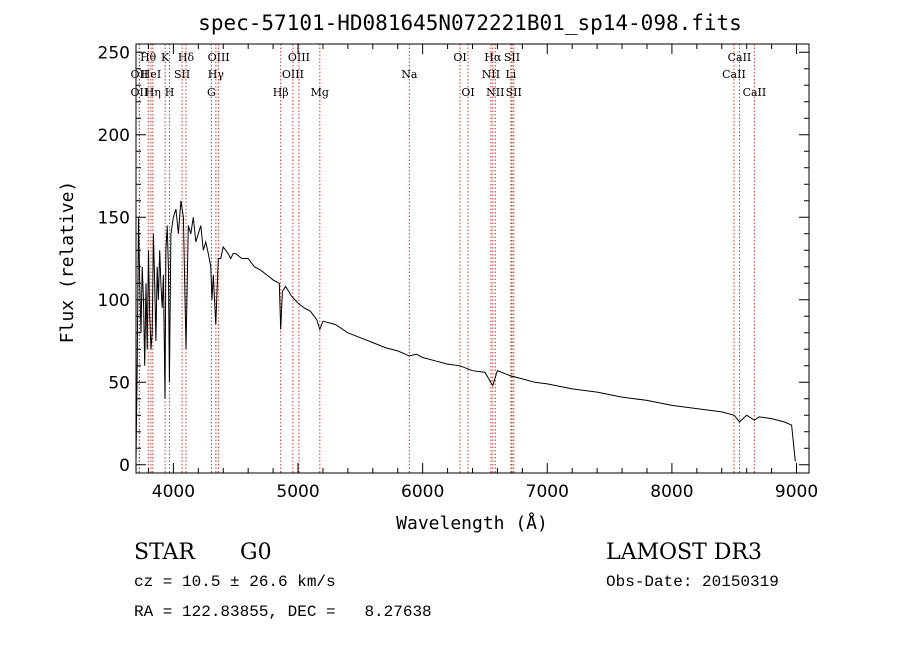 The width and height of the screenshot is (900, 649). What do you see at coordinates (153, 92) in the screenshot?
I see `line-label: Hη` at bounding box center [153, 92].